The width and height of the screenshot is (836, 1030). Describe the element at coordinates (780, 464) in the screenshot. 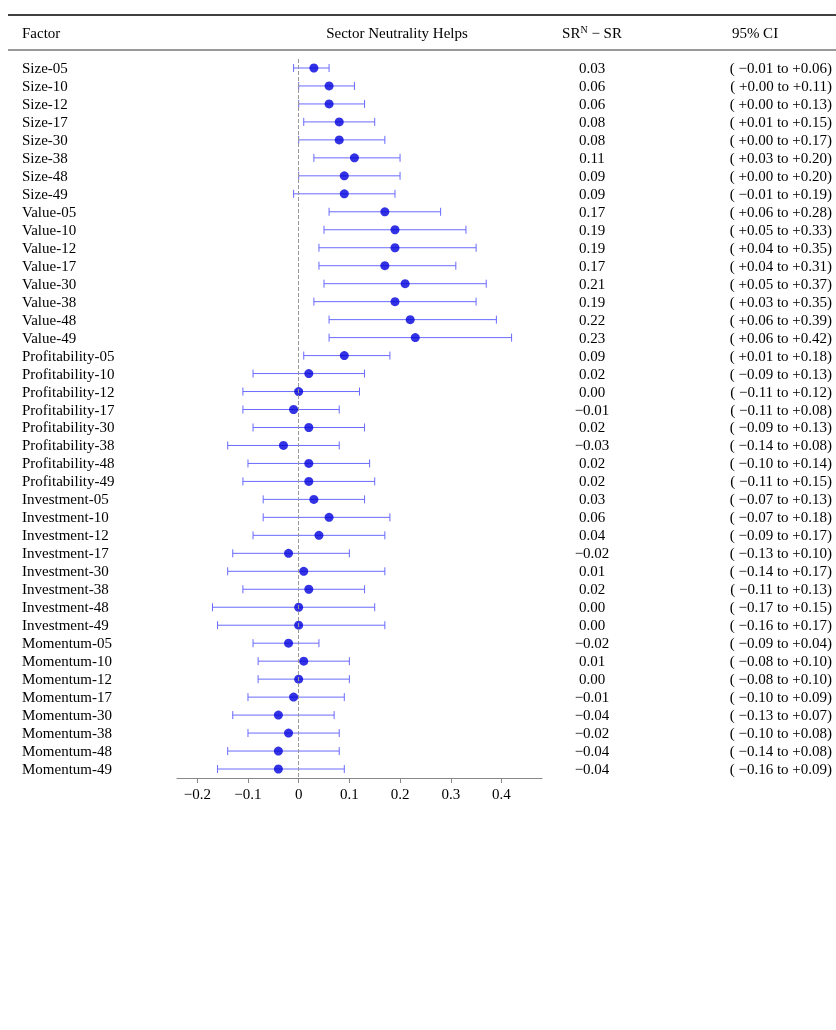

I see `text: ( −0.10 to +0.14)` at that location.